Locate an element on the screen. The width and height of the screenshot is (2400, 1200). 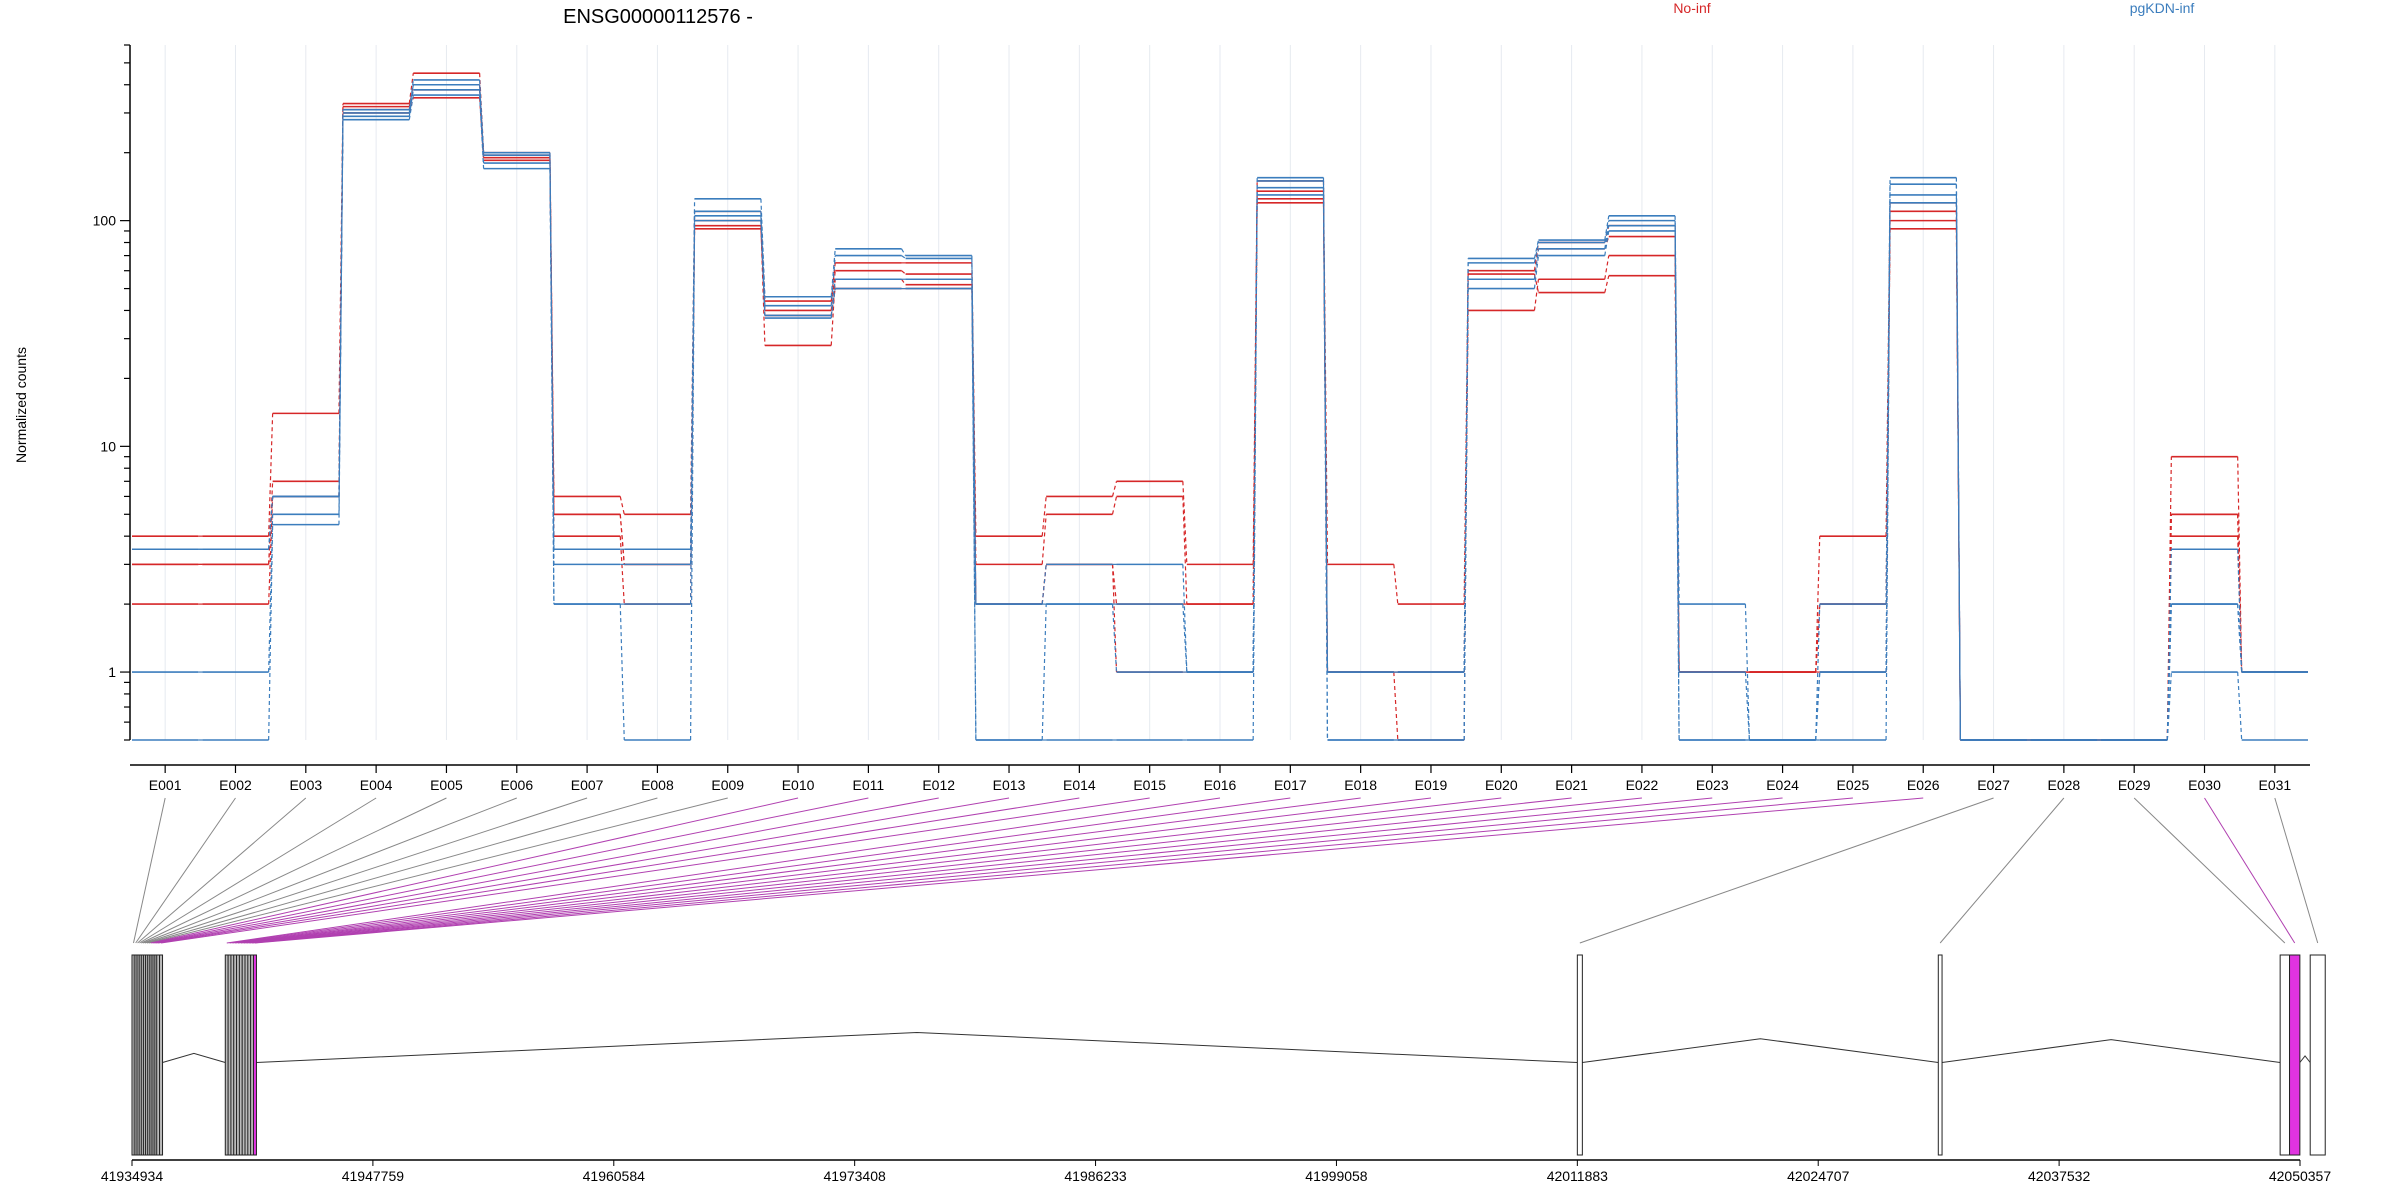
exon-box-e026 is located at coordinates (254, 1055).